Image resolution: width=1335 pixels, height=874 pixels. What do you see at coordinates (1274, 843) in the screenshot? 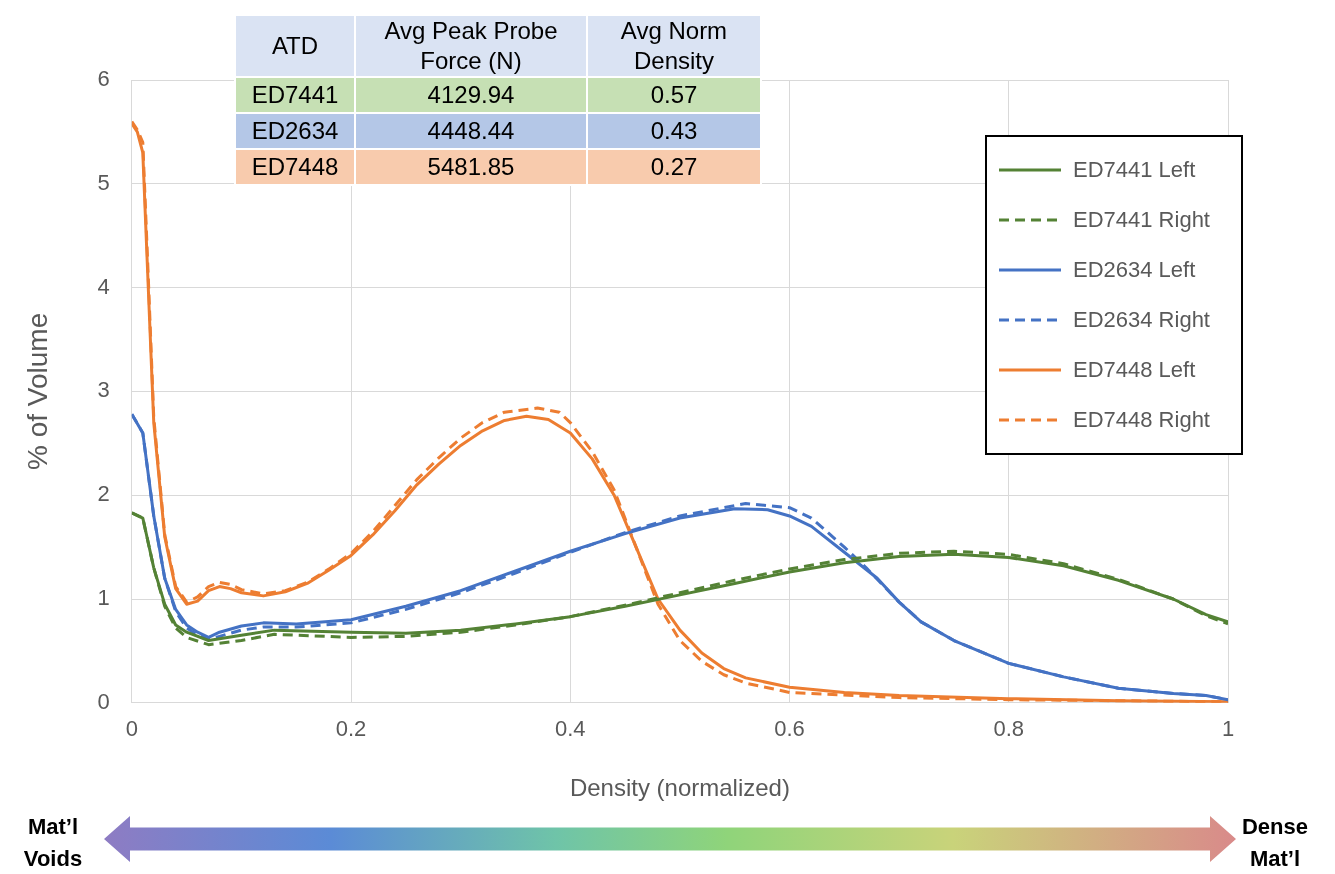
I see `text: Dense Mat’l` at bounding box center [1274, 843].